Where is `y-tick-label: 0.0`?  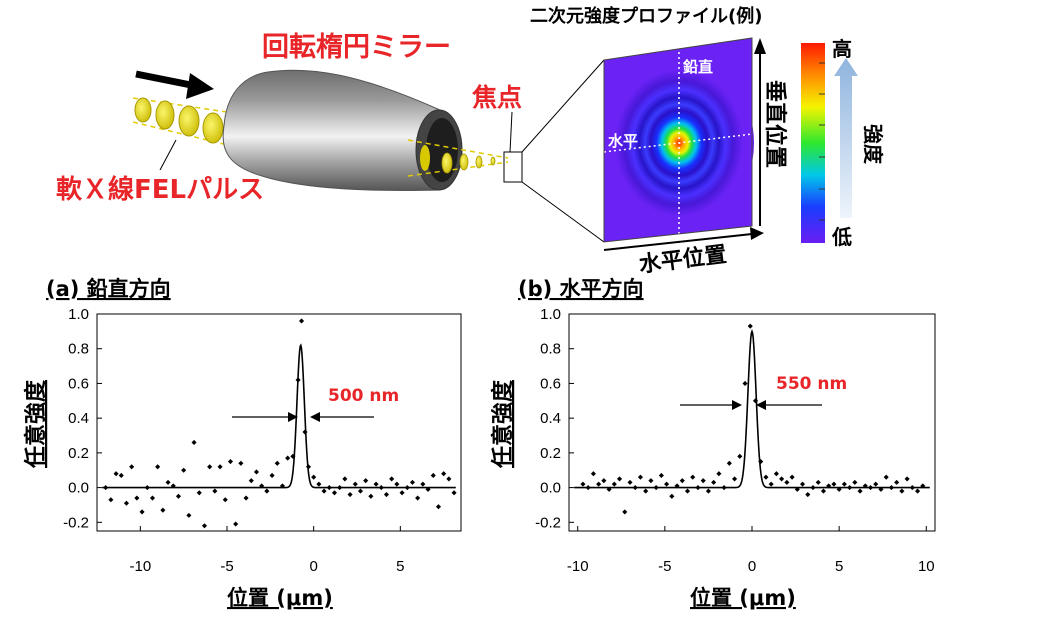 y-tick-label: 0.0 is located at coordinates (550, 488).